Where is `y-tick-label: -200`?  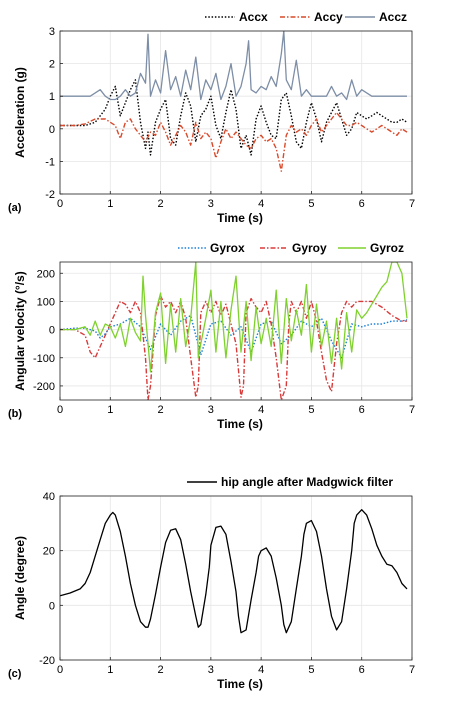
y-tick-label: -200 is located at coordinates (44, 387).